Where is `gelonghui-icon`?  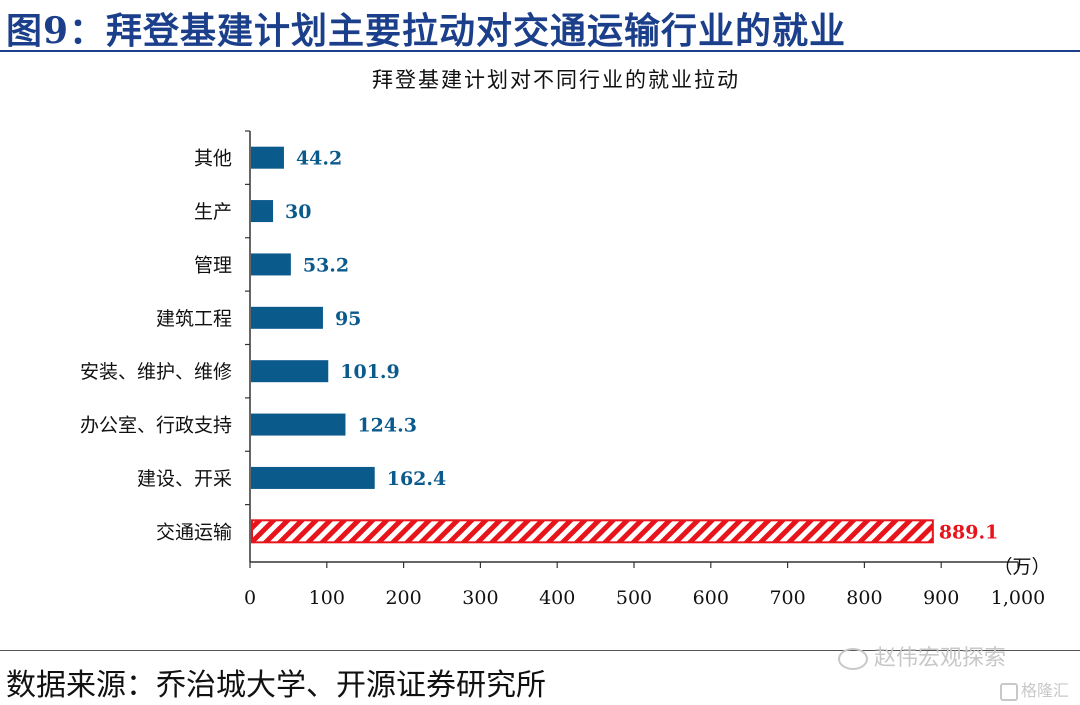 gelonghui-icon is located at coordinates (1009, 691).